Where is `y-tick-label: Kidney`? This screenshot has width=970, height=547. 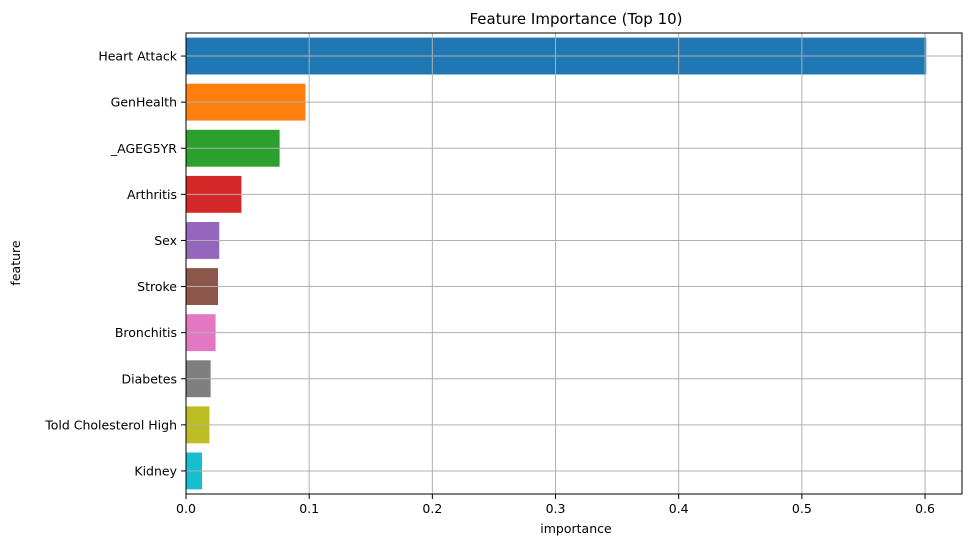 y-tick-label: Kidney is located at coordinates (155, 470).